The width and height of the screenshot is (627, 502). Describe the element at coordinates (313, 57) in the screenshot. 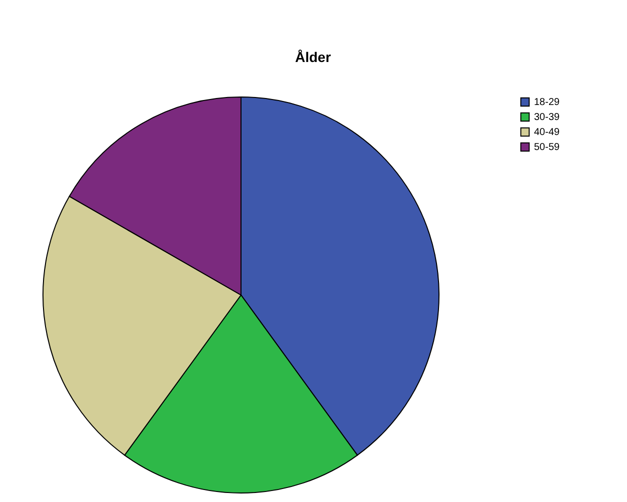

I see `chart-title: Ålder` at that location.